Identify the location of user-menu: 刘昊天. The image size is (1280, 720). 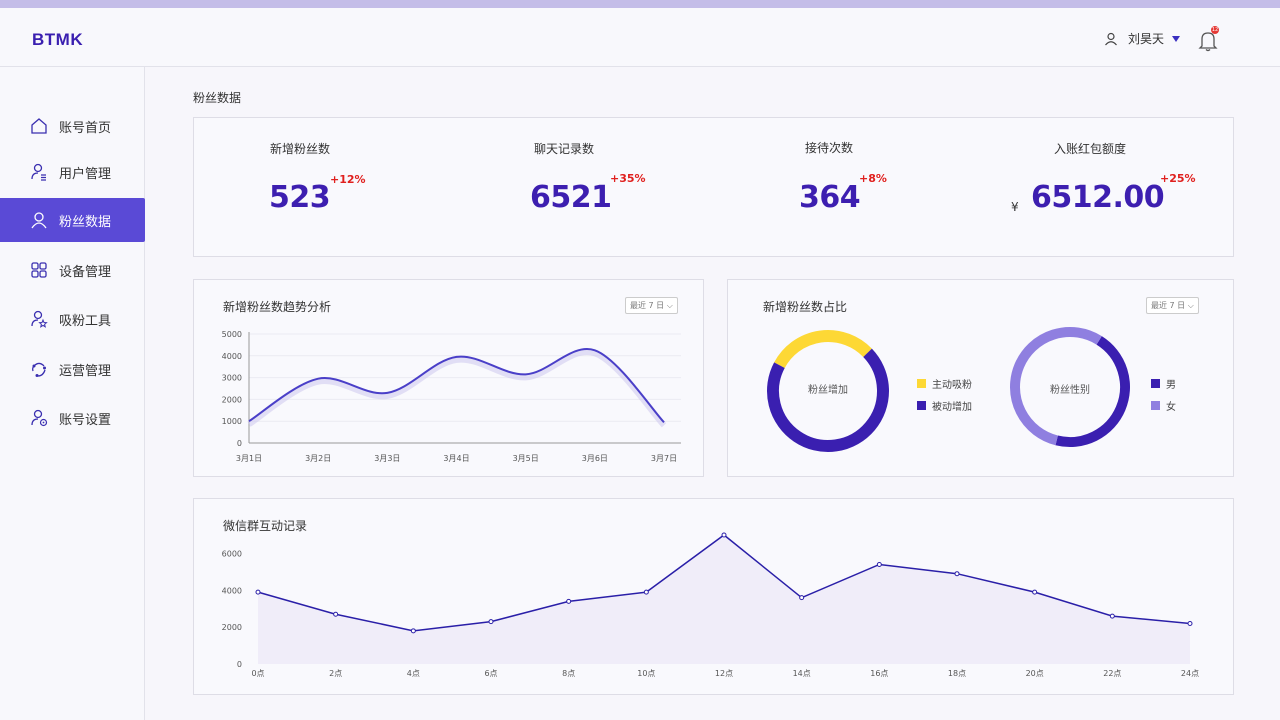
(1142, 38).